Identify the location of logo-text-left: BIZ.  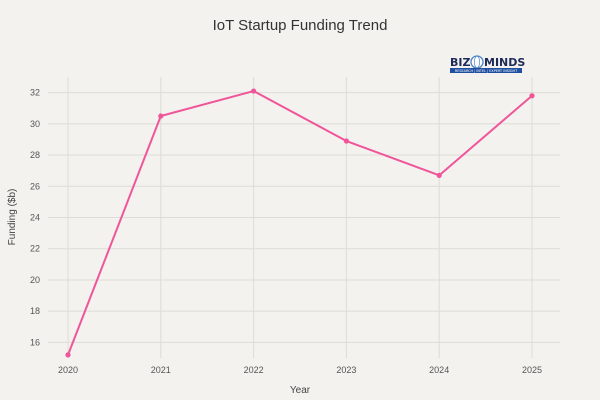
(460, 62).